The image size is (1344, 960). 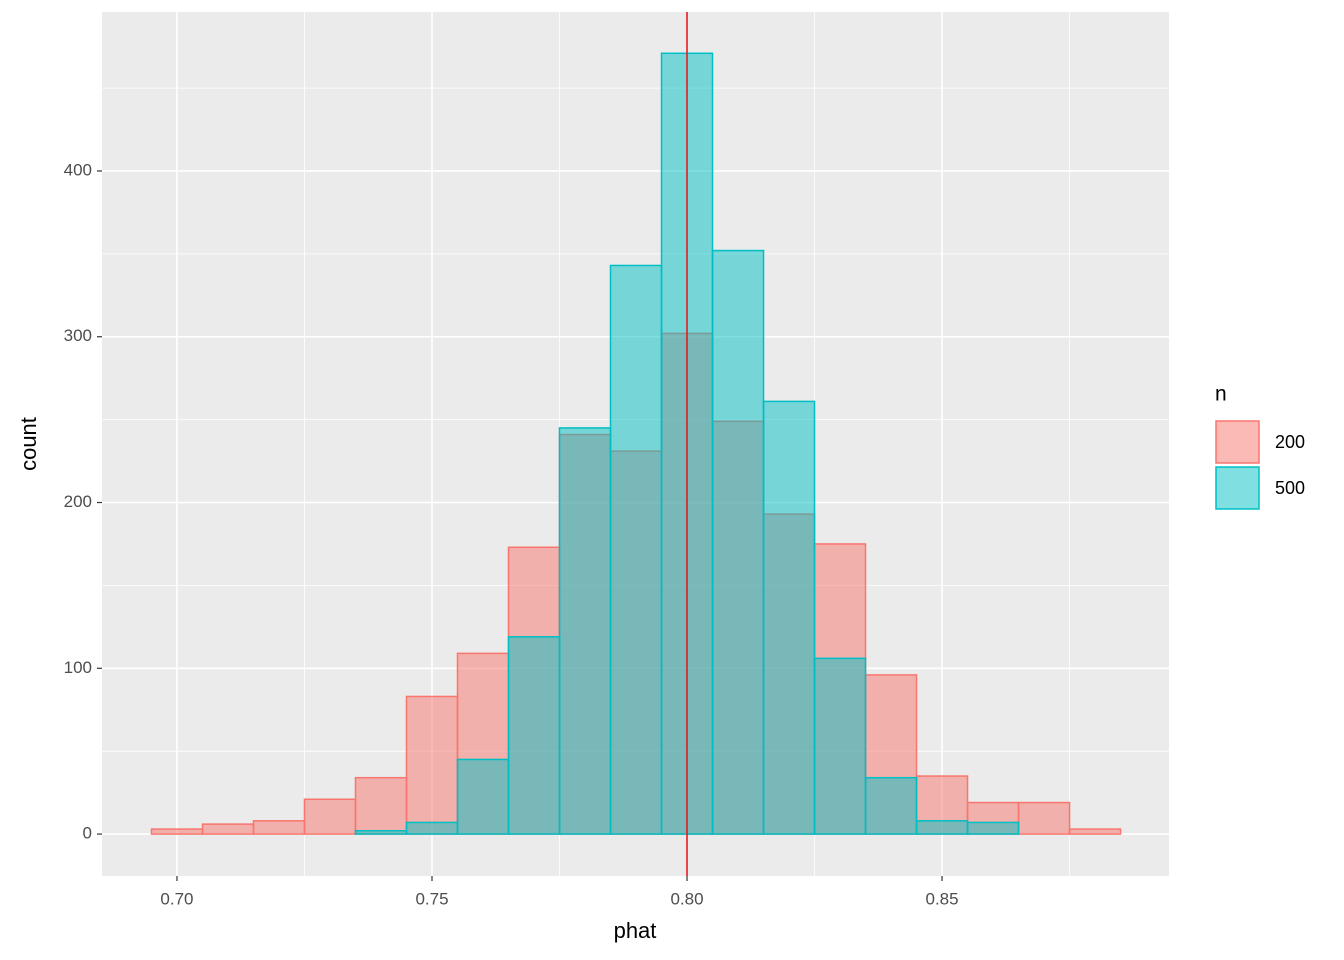 I want to click on y-tick-label: 200, so click(x=78, y=501).